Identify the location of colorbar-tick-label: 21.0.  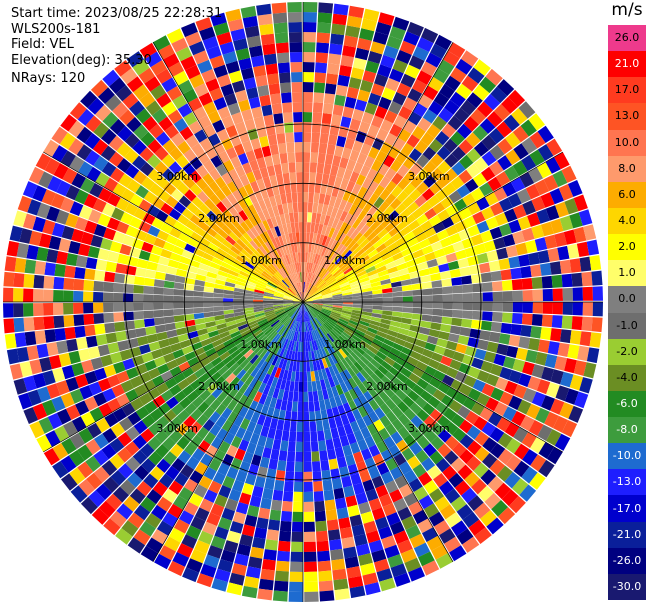
(627, 64).